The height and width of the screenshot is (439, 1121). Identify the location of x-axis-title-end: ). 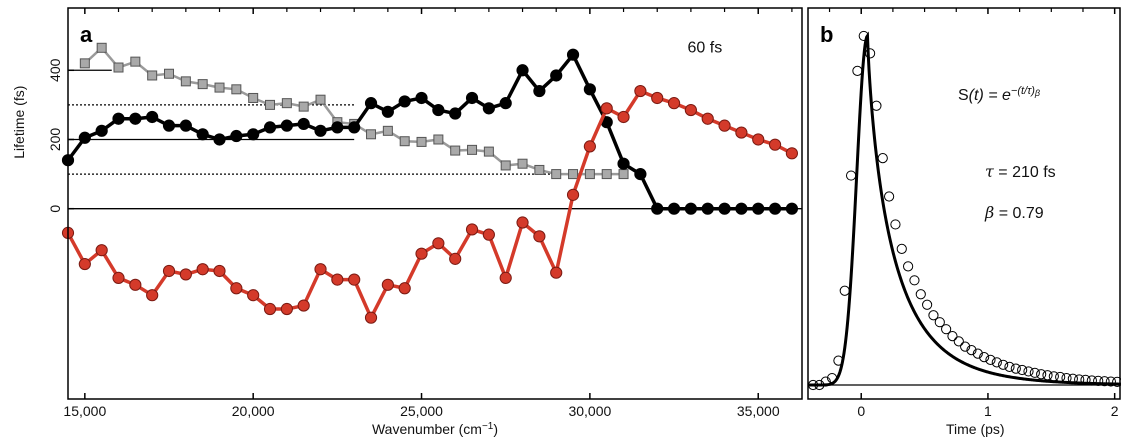
(495, 429).